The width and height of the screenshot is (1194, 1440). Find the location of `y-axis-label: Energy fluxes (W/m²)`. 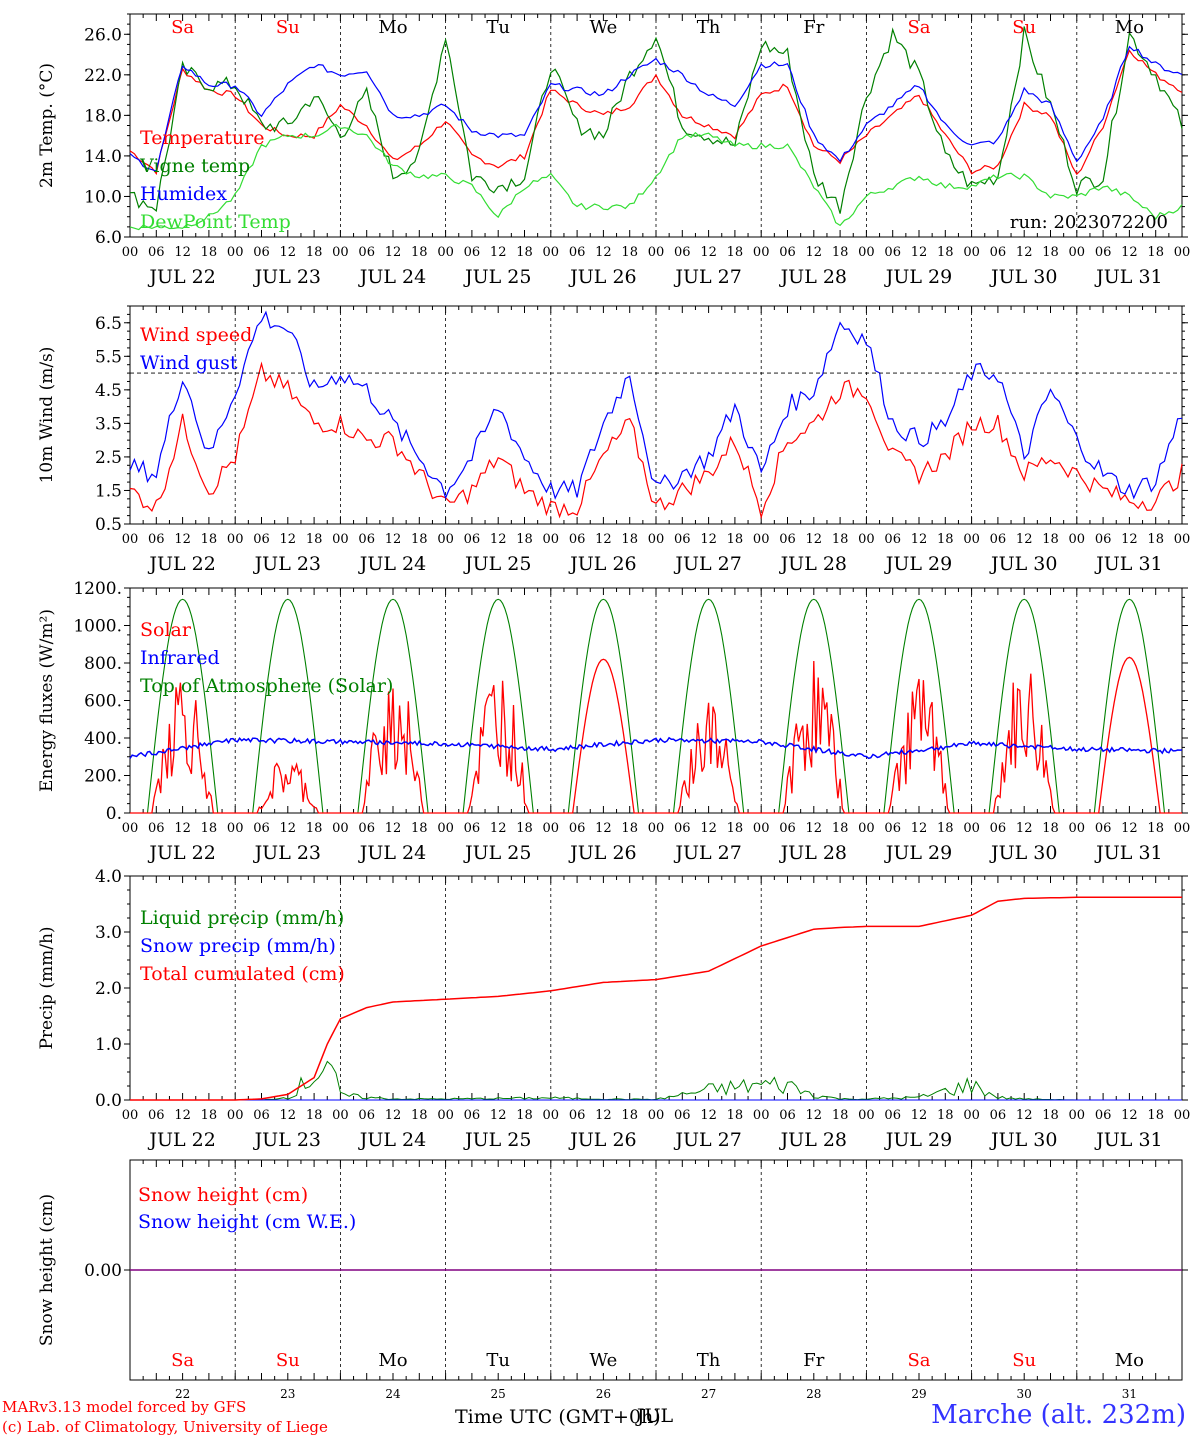

y-axis-label: Energy fluxes (W/m²) is located at coordinates (47, 700).